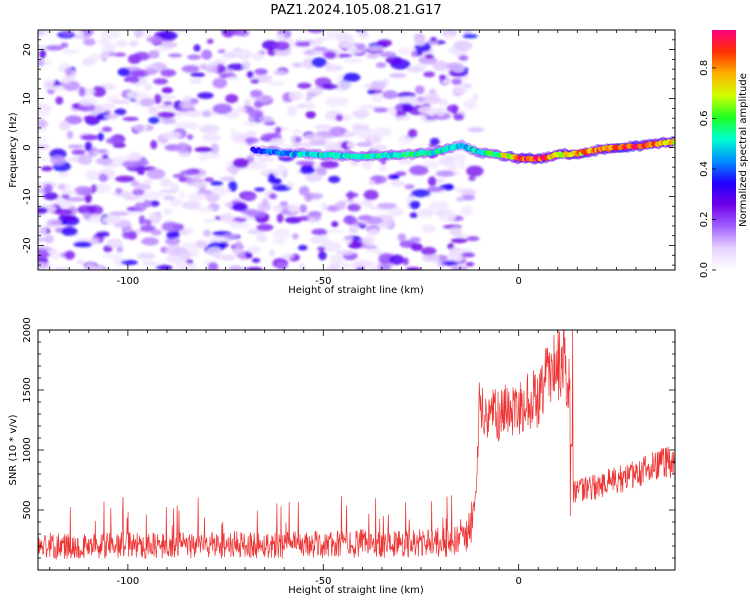  Describe the element at coordinates (27, 449) in the screenshot. I see `y-tick-label: 1000` at that location.